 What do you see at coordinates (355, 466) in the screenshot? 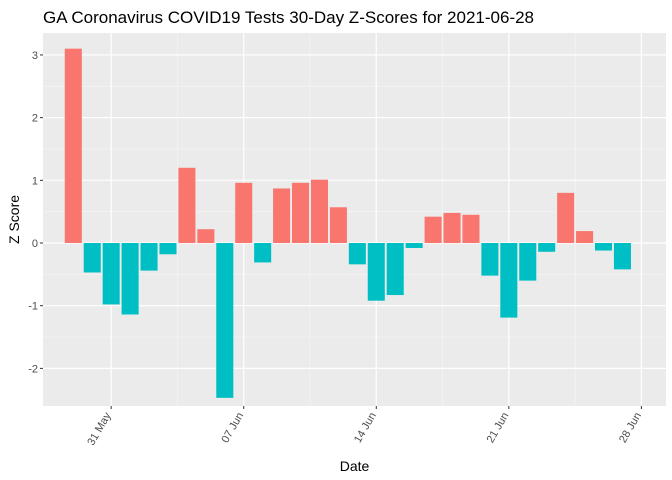
I see `x-axis-title: Date` at bounding box center [355, 466].